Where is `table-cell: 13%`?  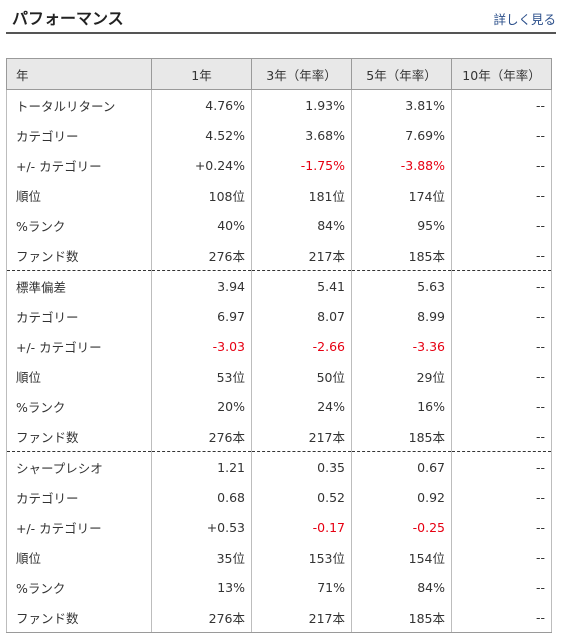 table-cell: 13% is located at coordinates (201, 587).